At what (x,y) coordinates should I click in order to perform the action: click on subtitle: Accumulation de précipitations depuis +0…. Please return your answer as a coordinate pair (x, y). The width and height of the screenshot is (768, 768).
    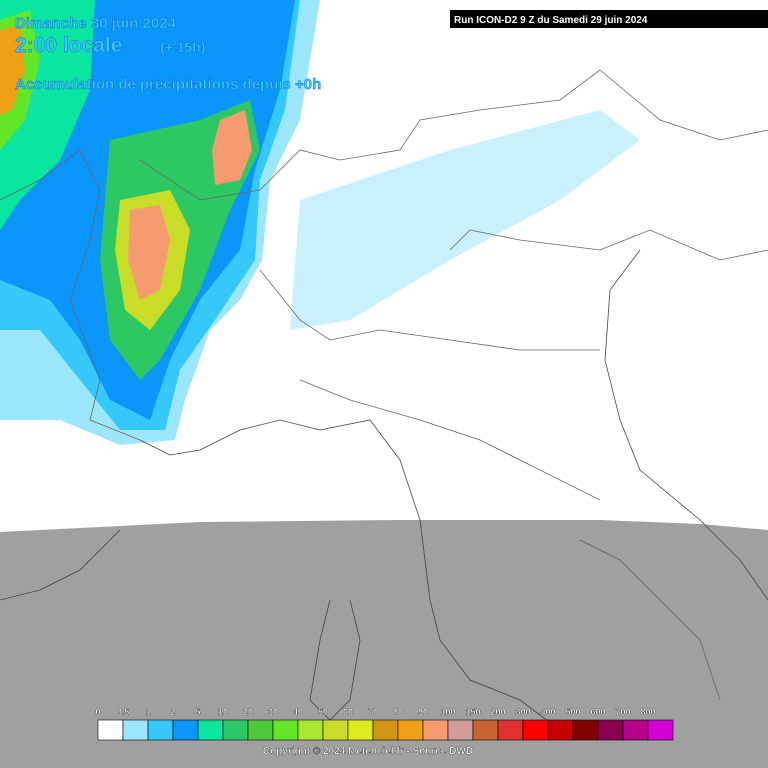
    Looking at the image, I should click on (168, 84).